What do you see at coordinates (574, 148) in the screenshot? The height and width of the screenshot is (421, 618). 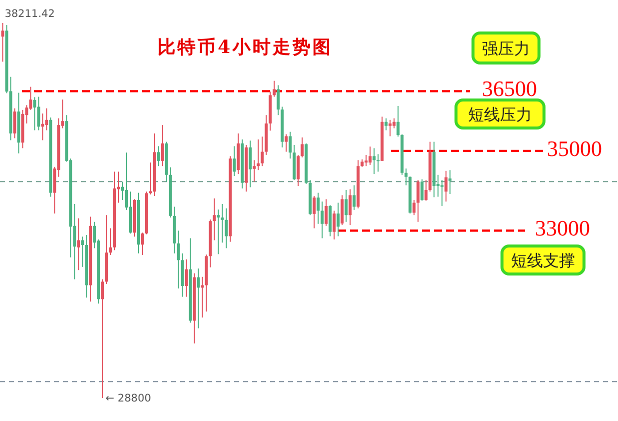 I see `ref-line-label: 35000` at bounding box center [574, 148].